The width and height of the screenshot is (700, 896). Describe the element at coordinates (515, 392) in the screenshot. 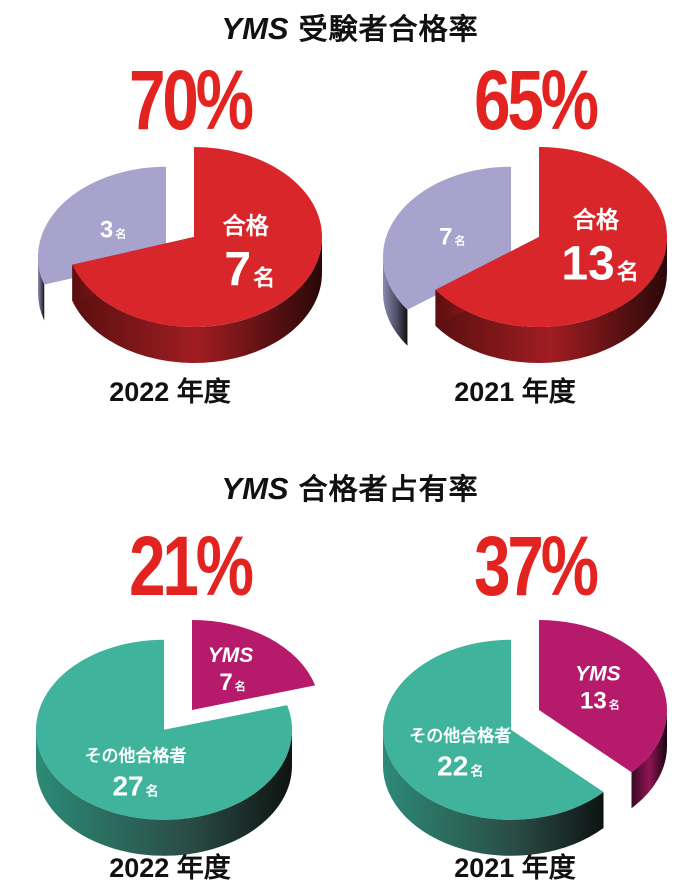

I see `year-label-2021-pass: 2021 年度` at that location.